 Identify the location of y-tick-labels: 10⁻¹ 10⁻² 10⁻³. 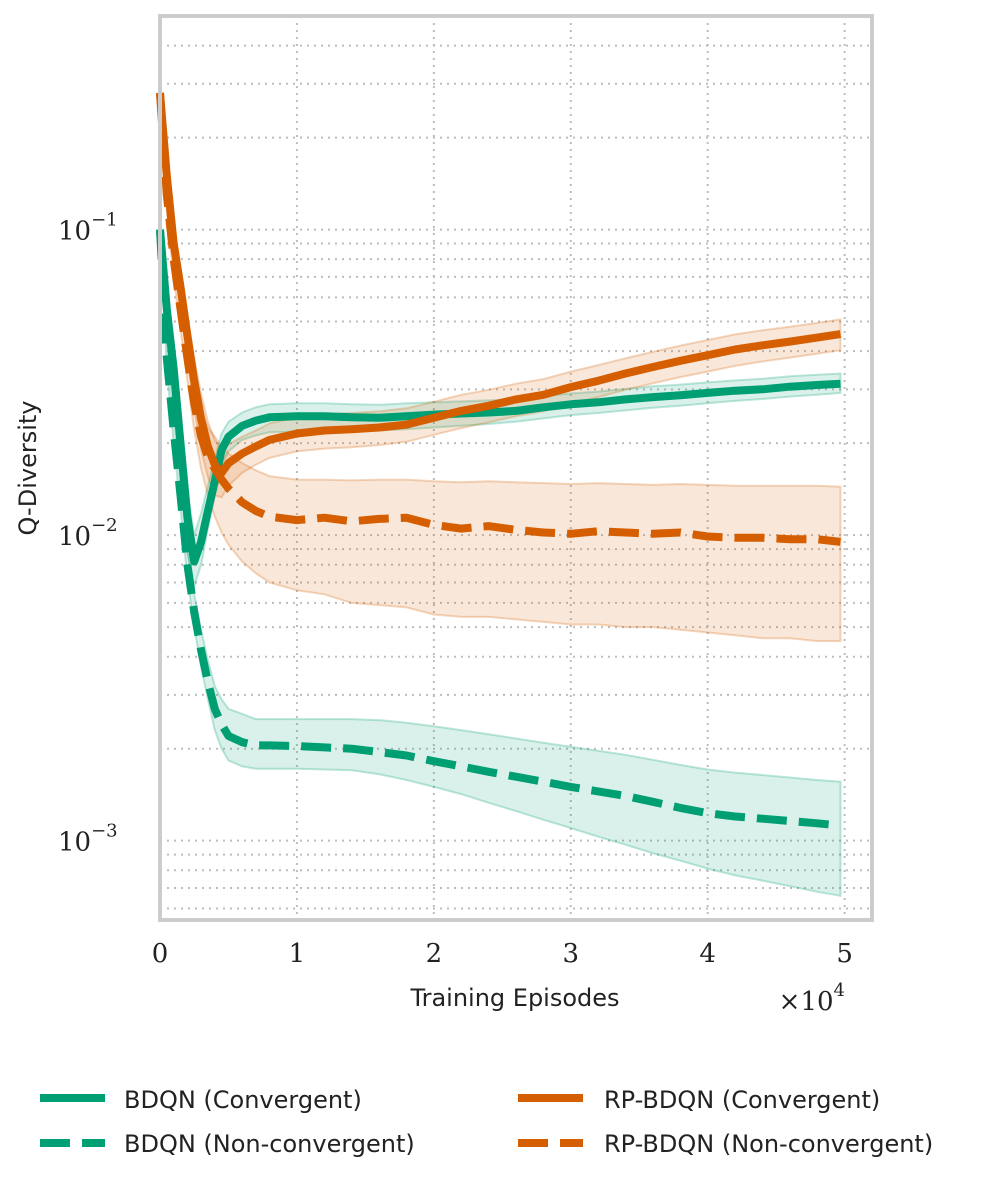
(88, 534).